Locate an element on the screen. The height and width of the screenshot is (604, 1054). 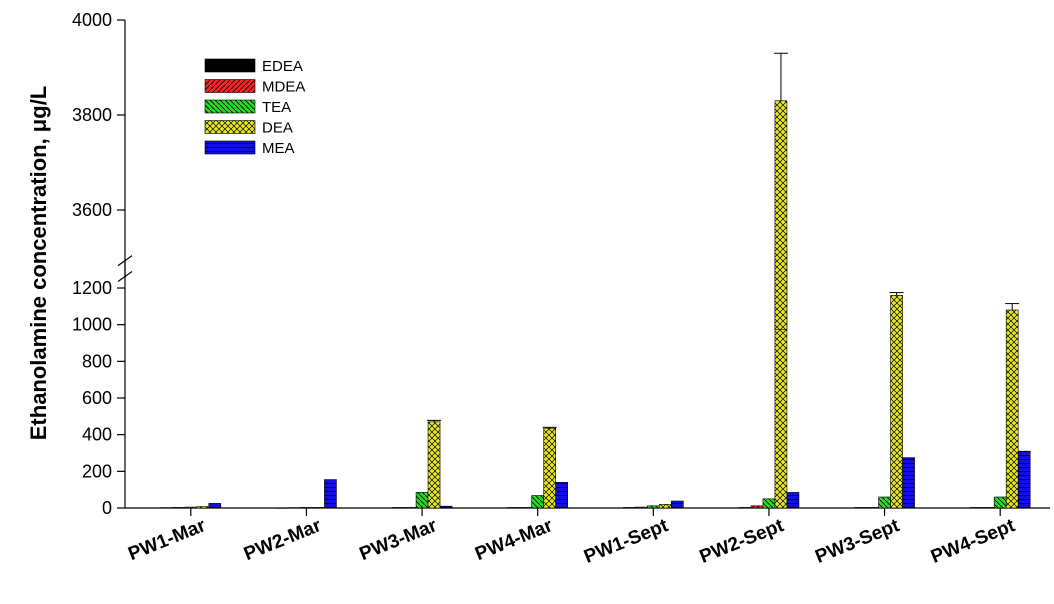
x-category-label: PW4-Mar is located at coordinates (514, 540).